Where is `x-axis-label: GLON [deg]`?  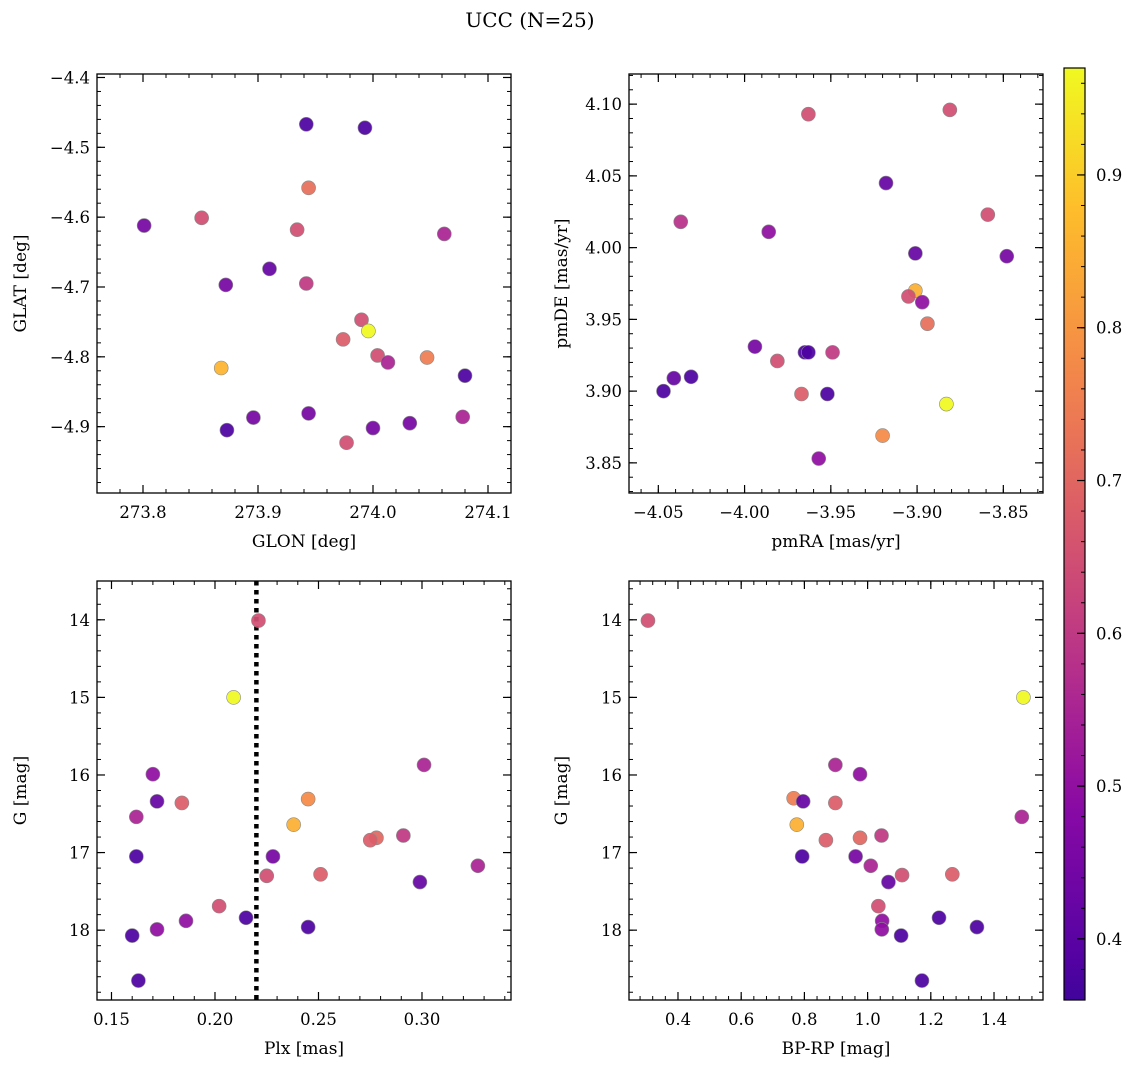
x-axis-label: GLON [deg] is located at coordinates (304, 542).